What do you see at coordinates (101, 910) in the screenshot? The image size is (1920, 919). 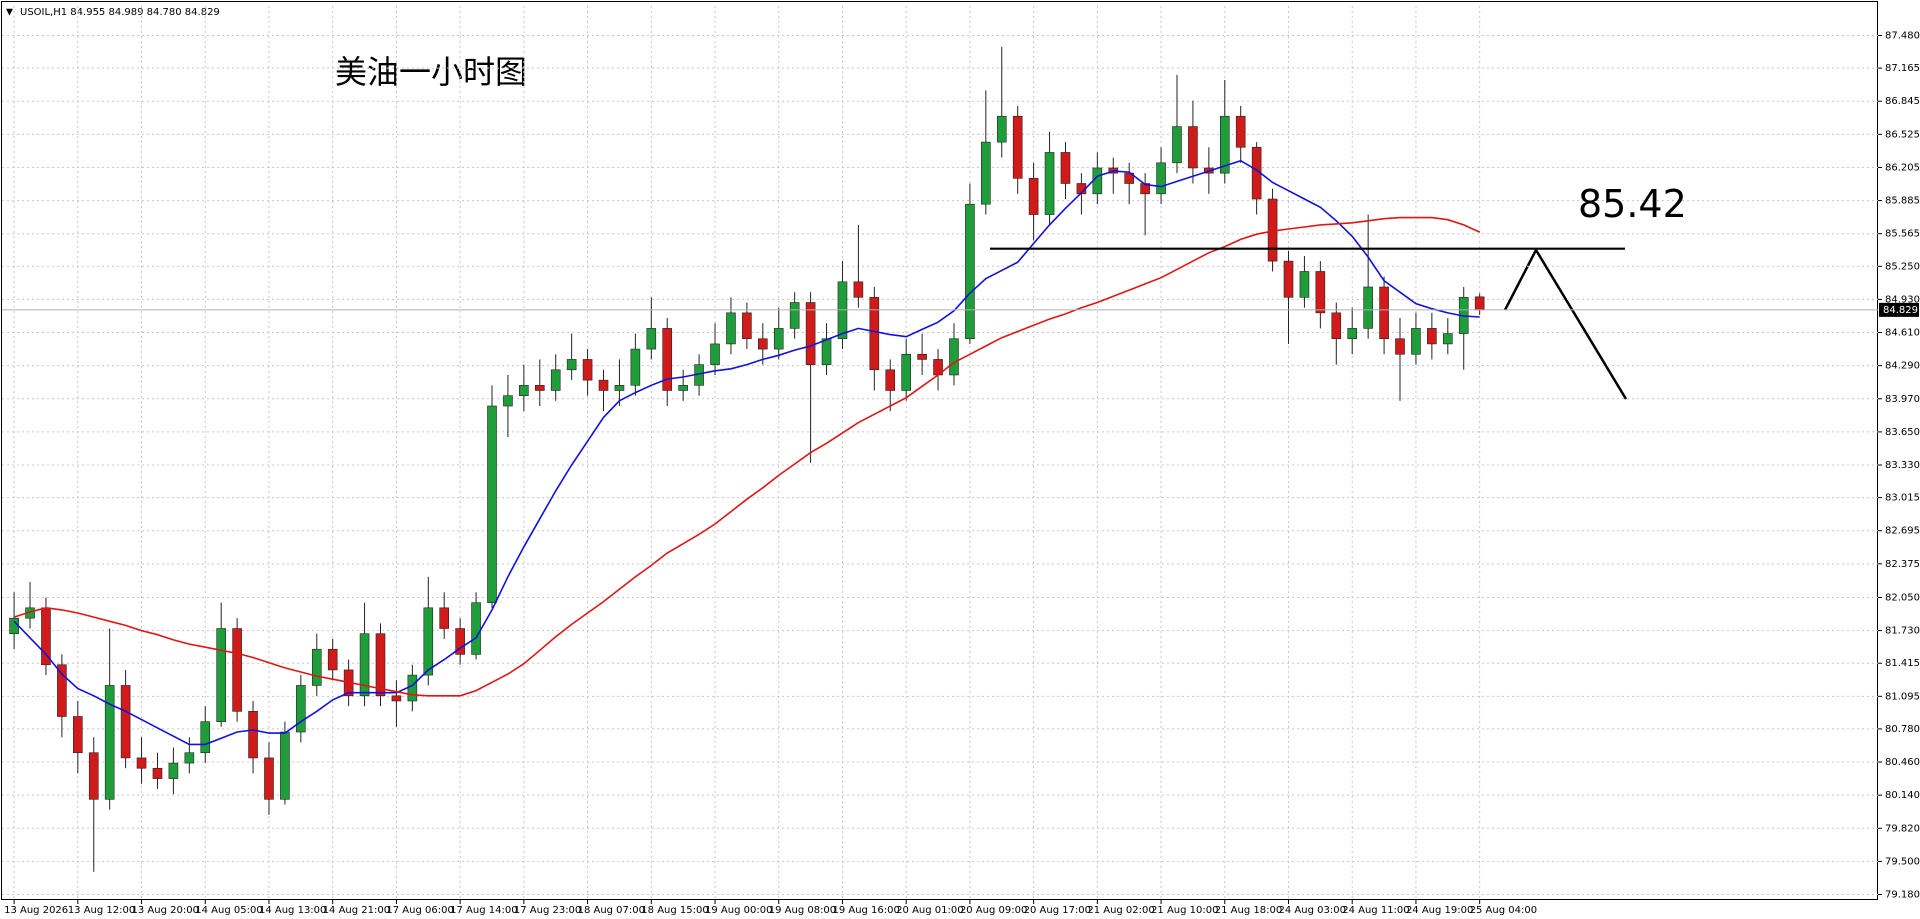 I see `x-tick-label: 13 Aug 12:00` at bounding box center [101, 910].